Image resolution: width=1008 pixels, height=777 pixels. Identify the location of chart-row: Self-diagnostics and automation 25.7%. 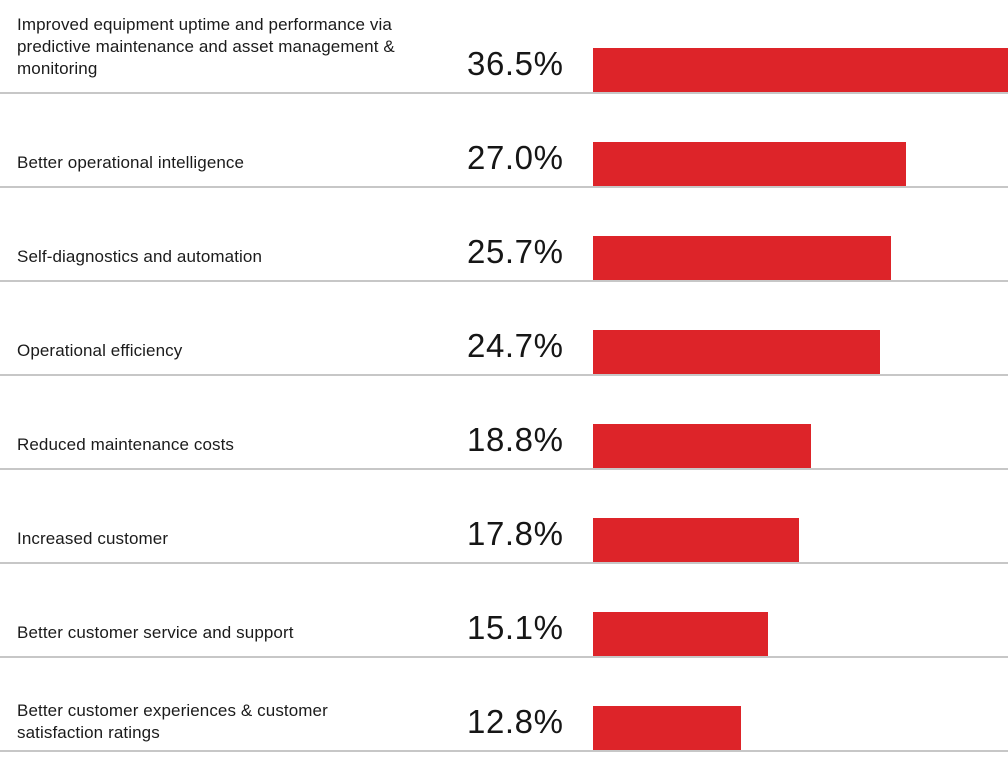
(504, 235).